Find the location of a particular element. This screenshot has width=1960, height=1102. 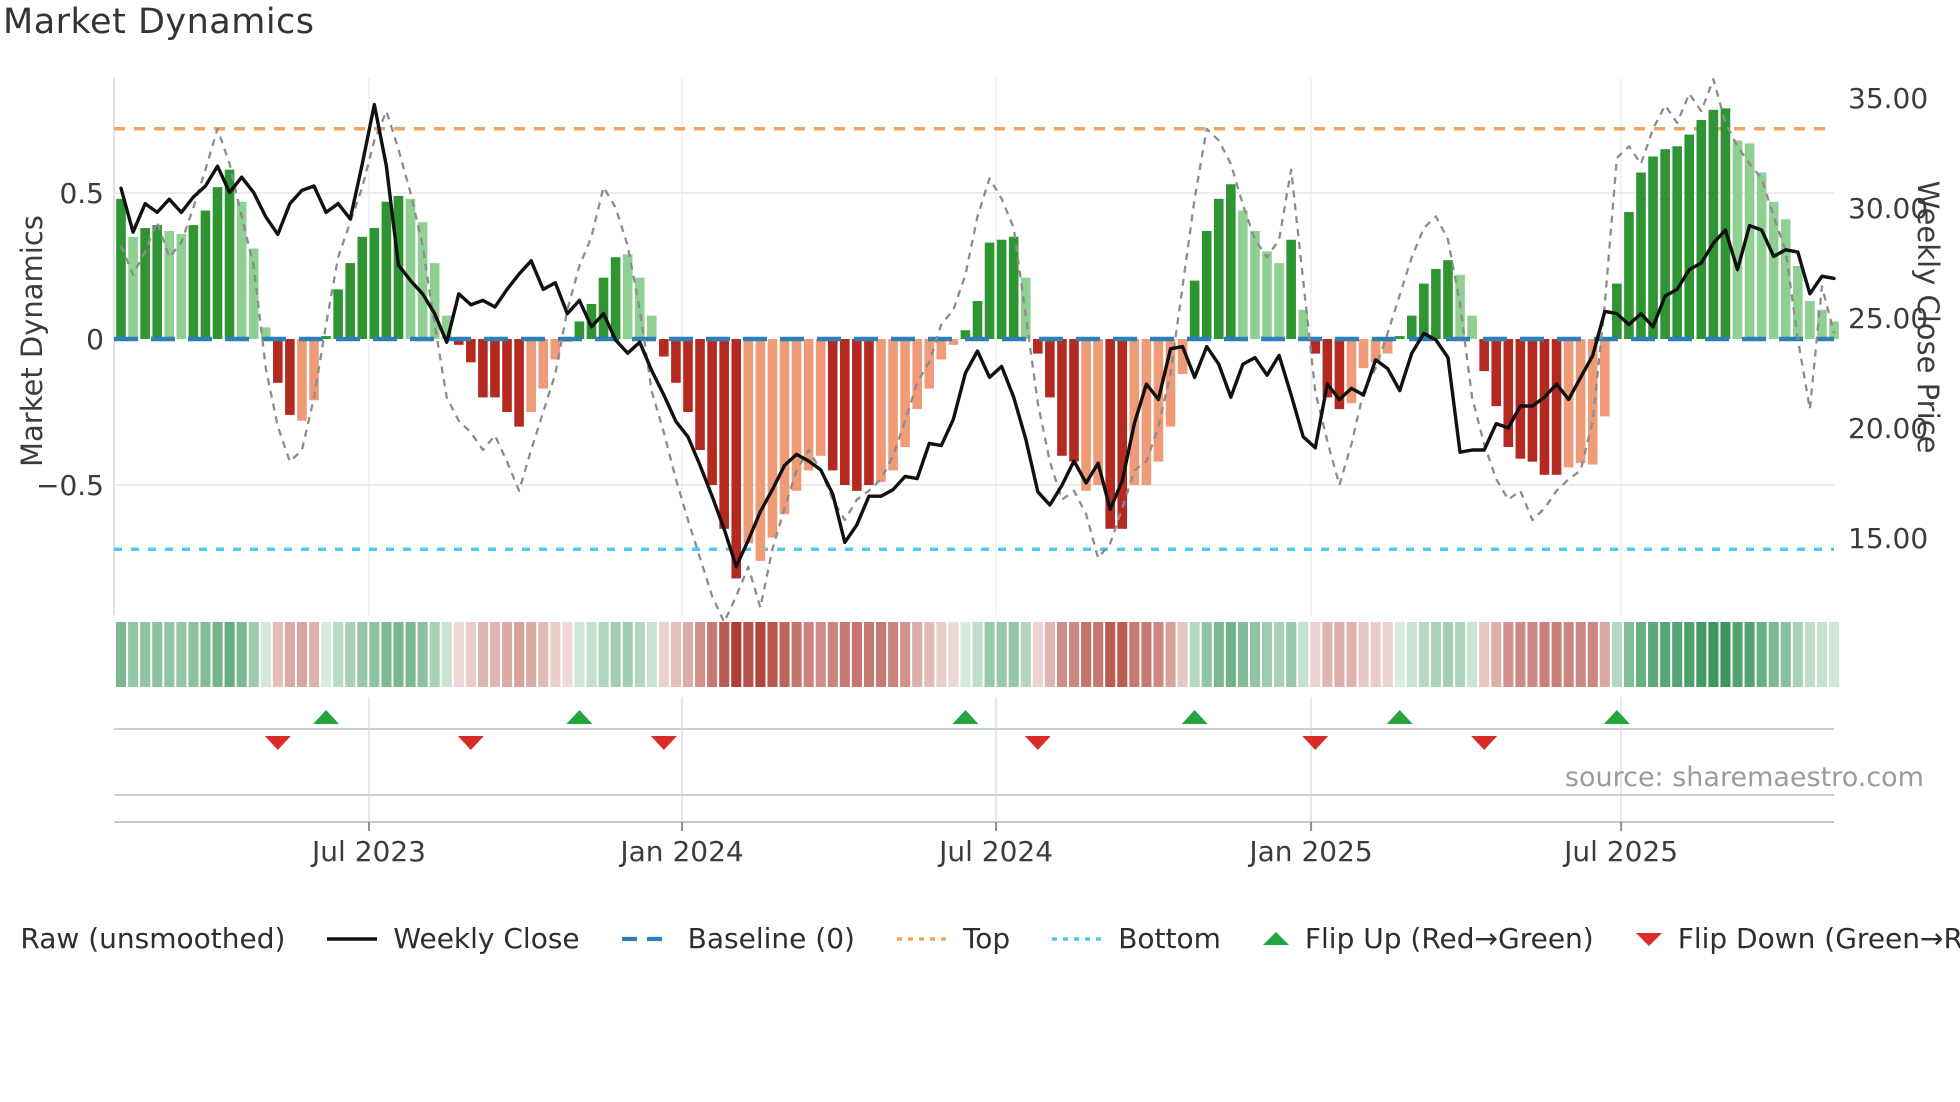

left-axis-tick-label: 0 is located at coordinates (95, 339).